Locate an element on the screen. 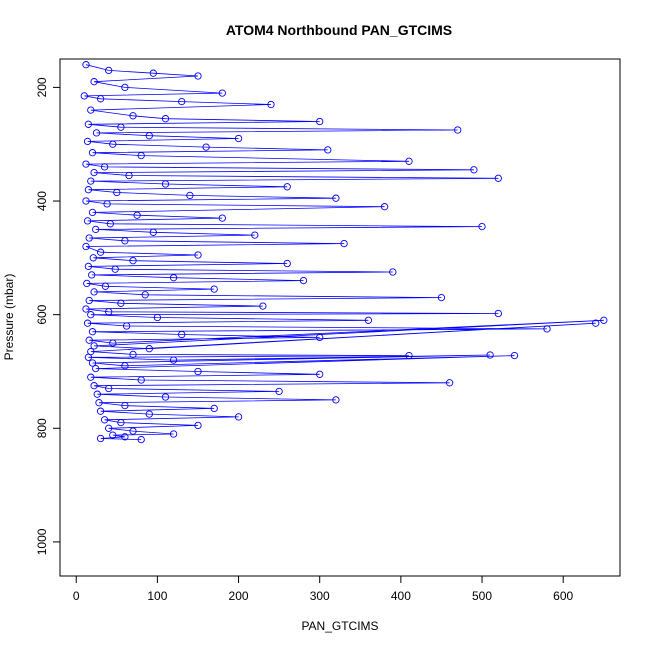 This screenshot has width=650, height=650. x-tick-label: 200 is located at coordinates (239, 596).